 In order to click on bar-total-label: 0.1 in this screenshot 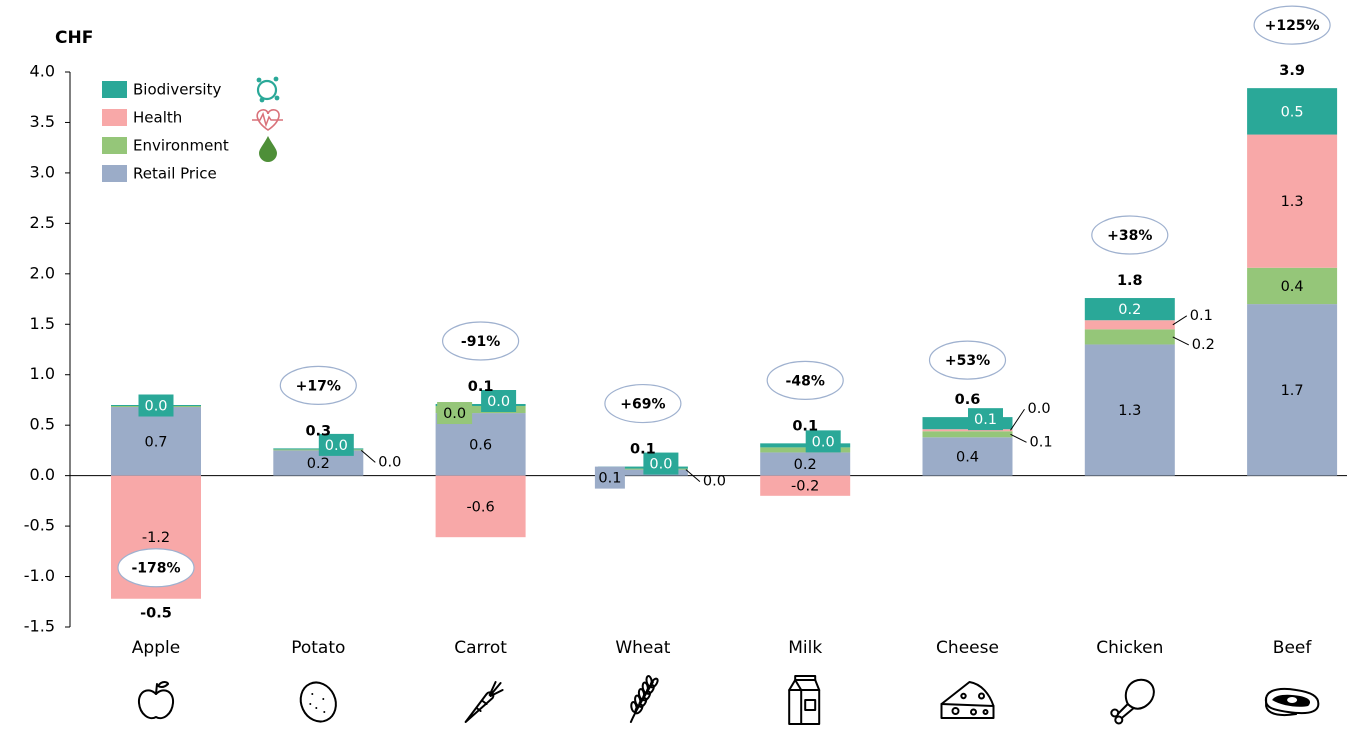, I will do `click(805, 426)`.